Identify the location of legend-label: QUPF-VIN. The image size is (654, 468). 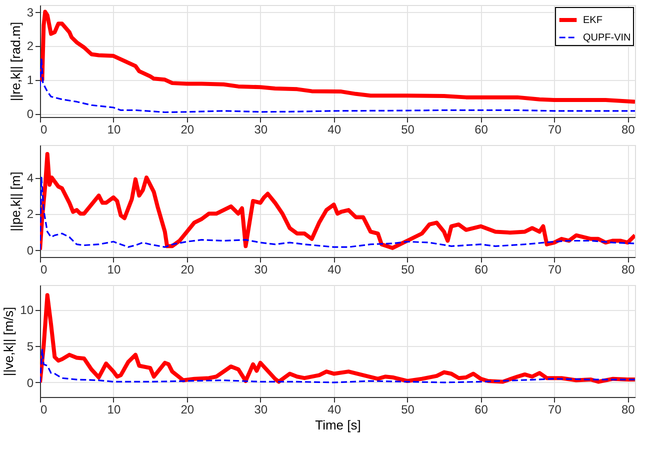
(607, 38).